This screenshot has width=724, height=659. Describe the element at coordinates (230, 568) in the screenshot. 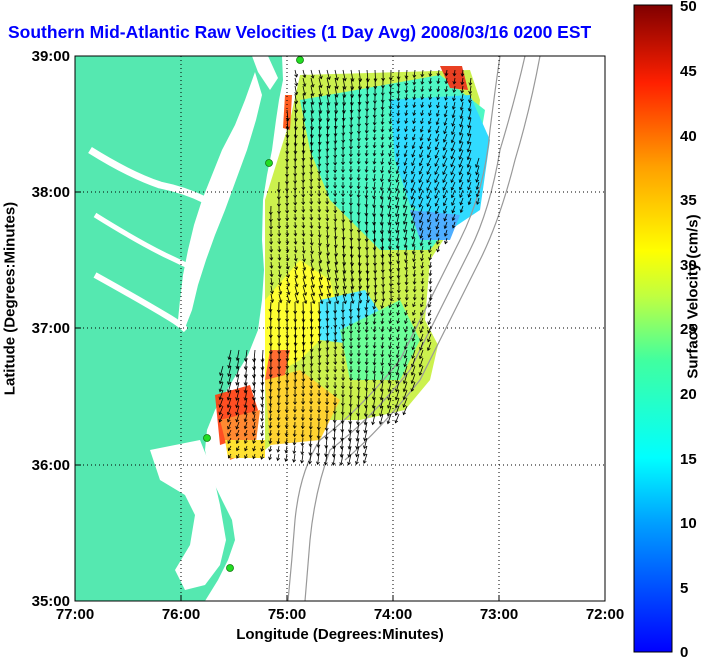

I see `station-marker` at that location.